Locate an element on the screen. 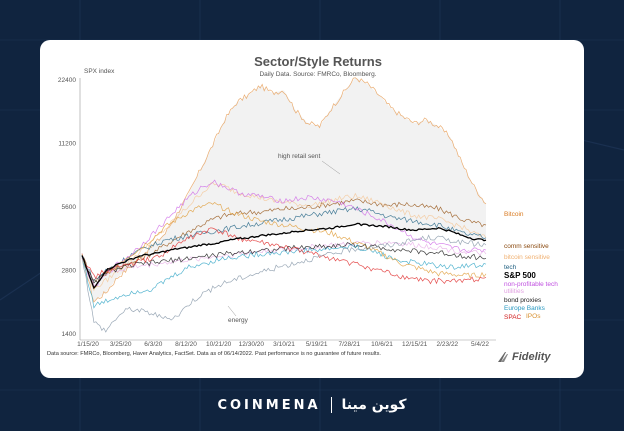  x-tick-label: 3/25/20 is located at coordinates (121, 344).